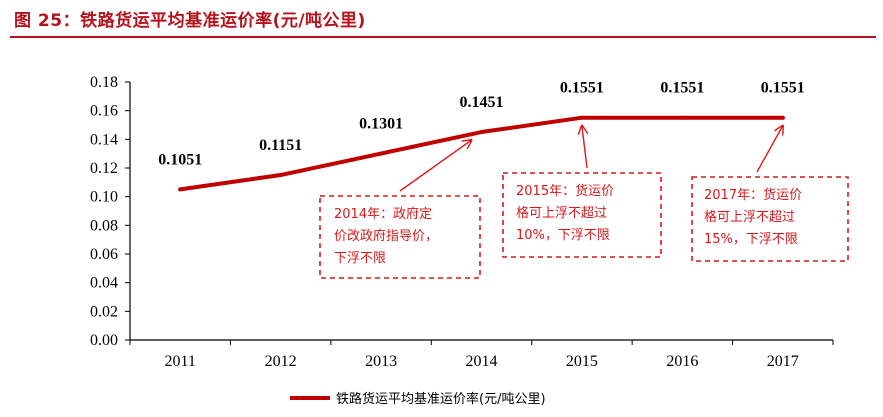 This screenshot has height=417, width=883. Describe the element at coordinates (104, 311) in the screenshot. I see `y-tick-label: 0.02` at that location.